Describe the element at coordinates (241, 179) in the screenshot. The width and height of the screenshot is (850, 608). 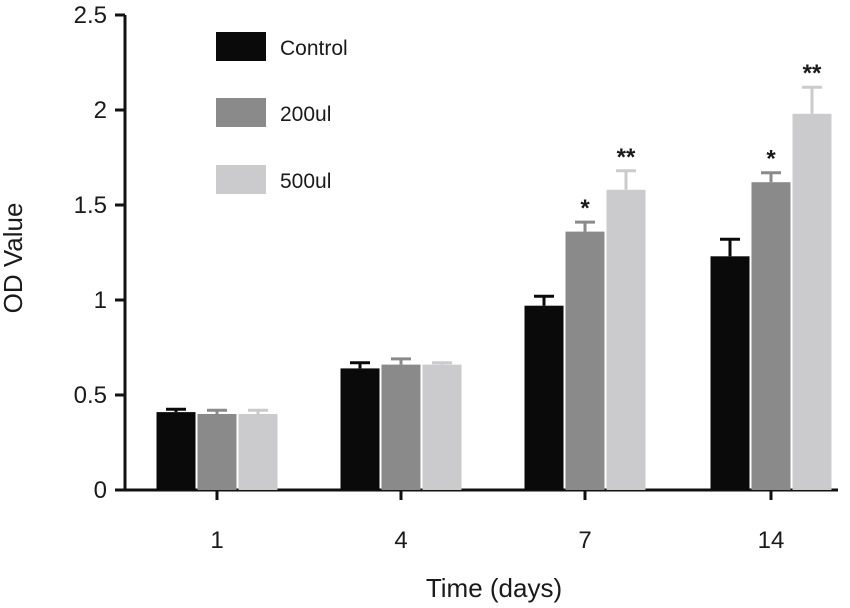
I see `legend-swatch-500ul` at that location.